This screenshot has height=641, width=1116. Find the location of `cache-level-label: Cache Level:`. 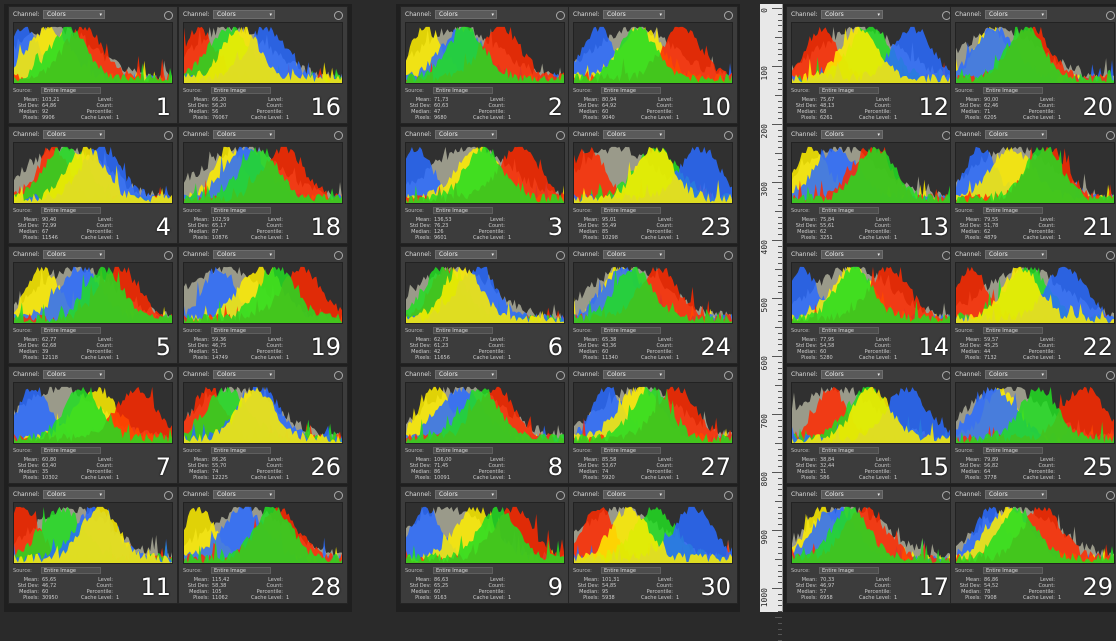

cache-level-label: Cache Level: is located at coordinates (656, 238).